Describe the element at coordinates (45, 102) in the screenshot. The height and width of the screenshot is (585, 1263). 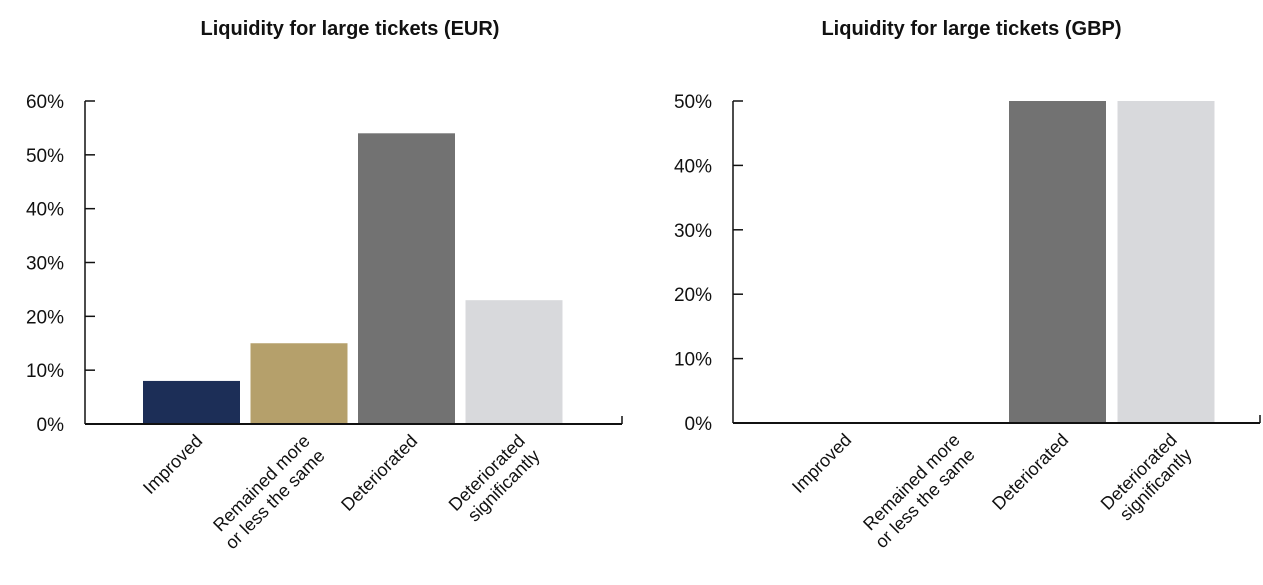
I see `y-tick-label: 60%` at that location.